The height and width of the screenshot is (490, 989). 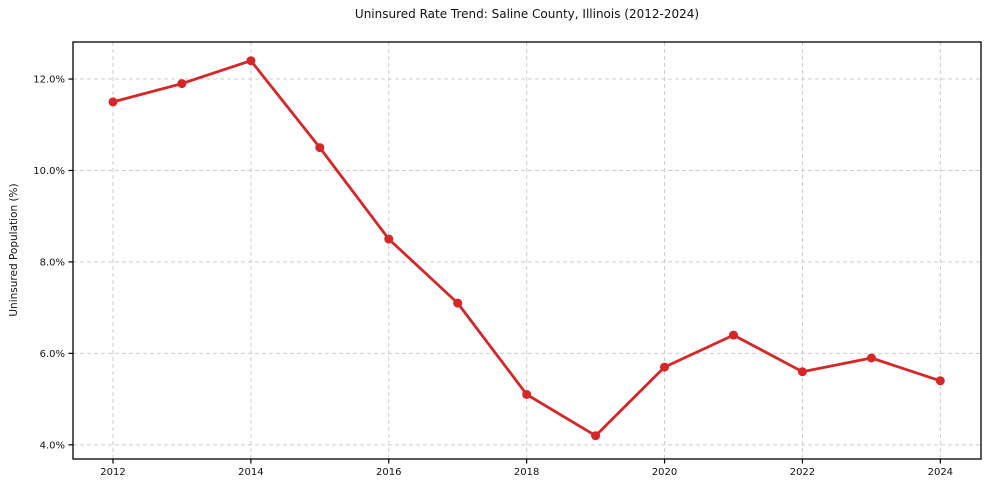 What do you see at coordinates (802, 472) in the screenshot?
I see `x-tick-label: 2022` at bounding box center [802, 472].